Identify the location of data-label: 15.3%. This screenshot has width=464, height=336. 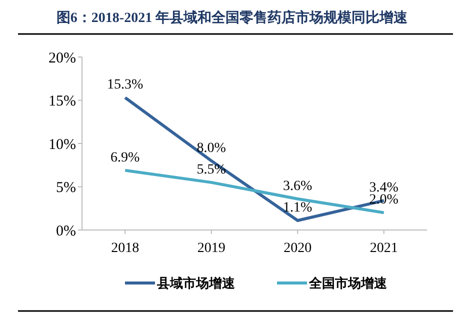
(125, 85).